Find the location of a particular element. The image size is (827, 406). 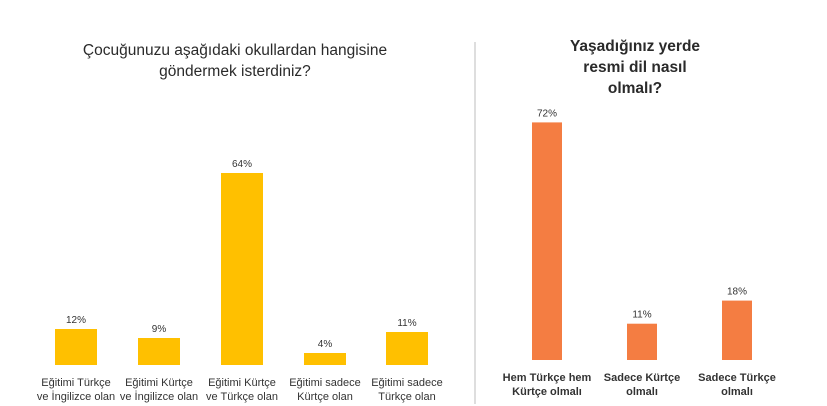

right-category-label-2-0: Sadece Türkçe is located at coordinates (737, 378).